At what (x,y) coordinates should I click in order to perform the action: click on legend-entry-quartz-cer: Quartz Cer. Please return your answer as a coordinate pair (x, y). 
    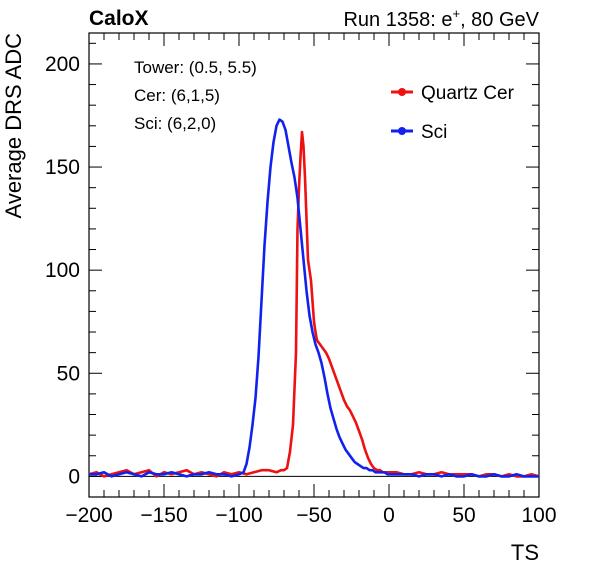
    Looking at the image, I should click on (453, 93).